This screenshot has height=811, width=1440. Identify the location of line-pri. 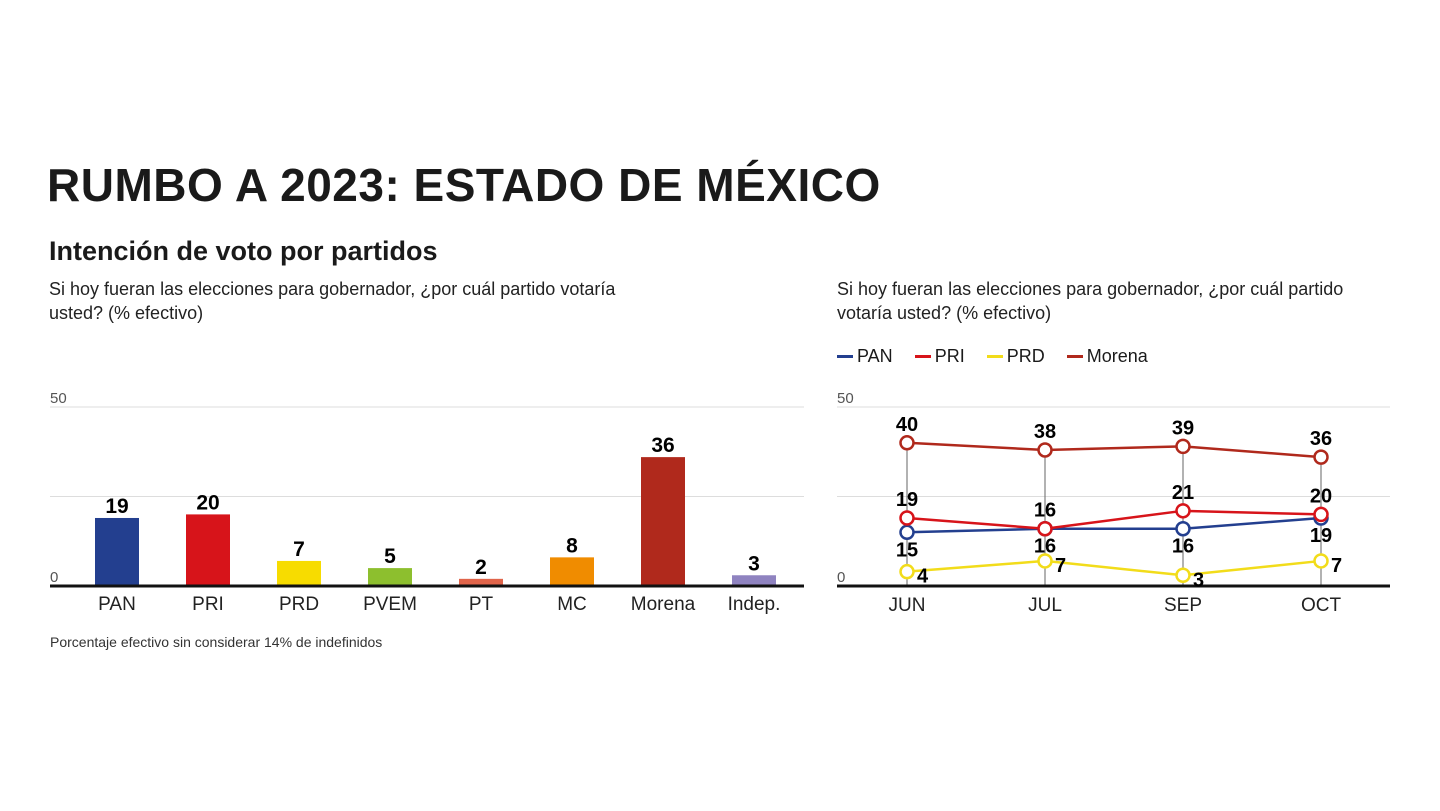
(1114, 519).